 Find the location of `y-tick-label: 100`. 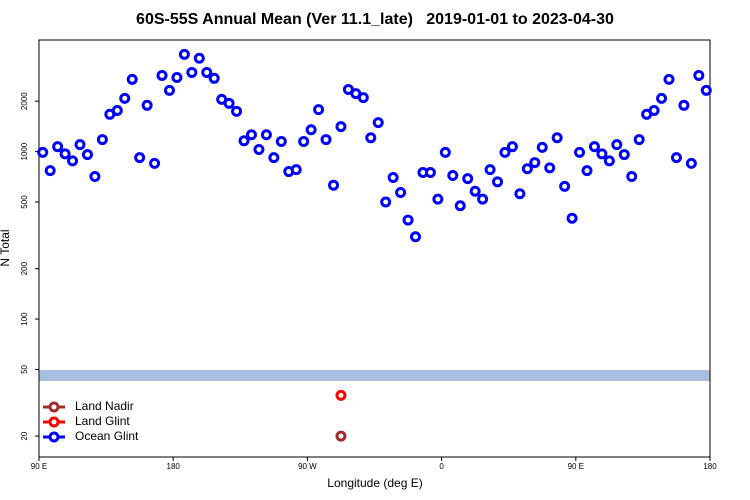

y-tick-label: 100 is located at coordinates (24, 319).